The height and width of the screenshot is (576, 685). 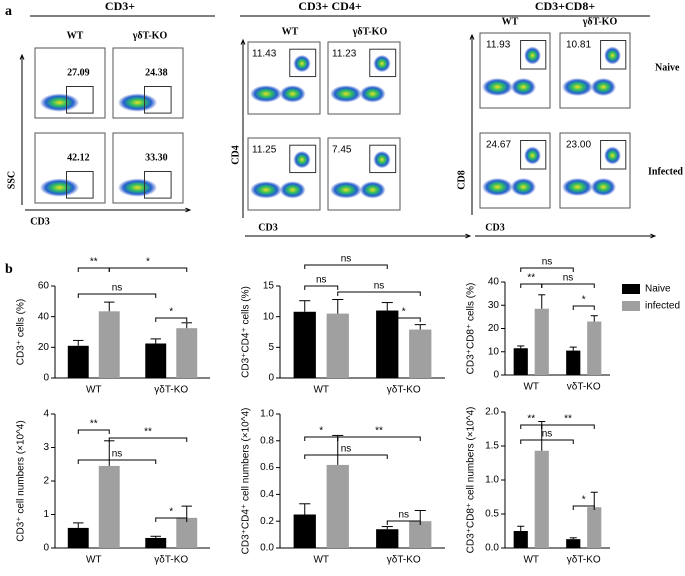 I want to click on panel-label: a, so click(x=8, y=11).